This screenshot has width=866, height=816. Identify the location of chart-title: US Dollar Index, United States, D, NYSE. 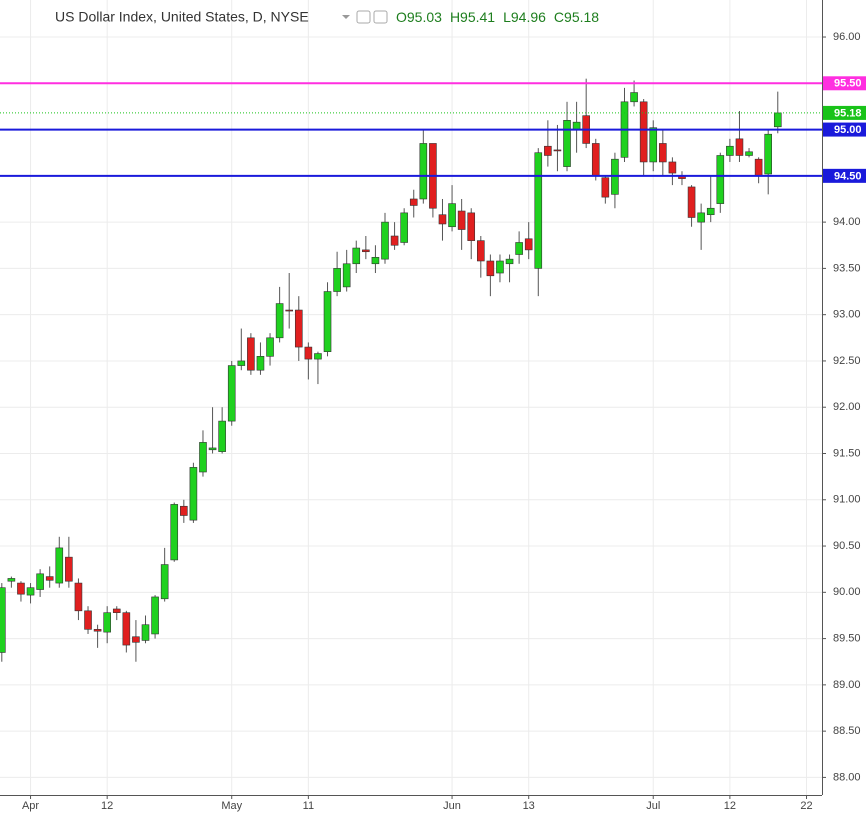
(182, 17).